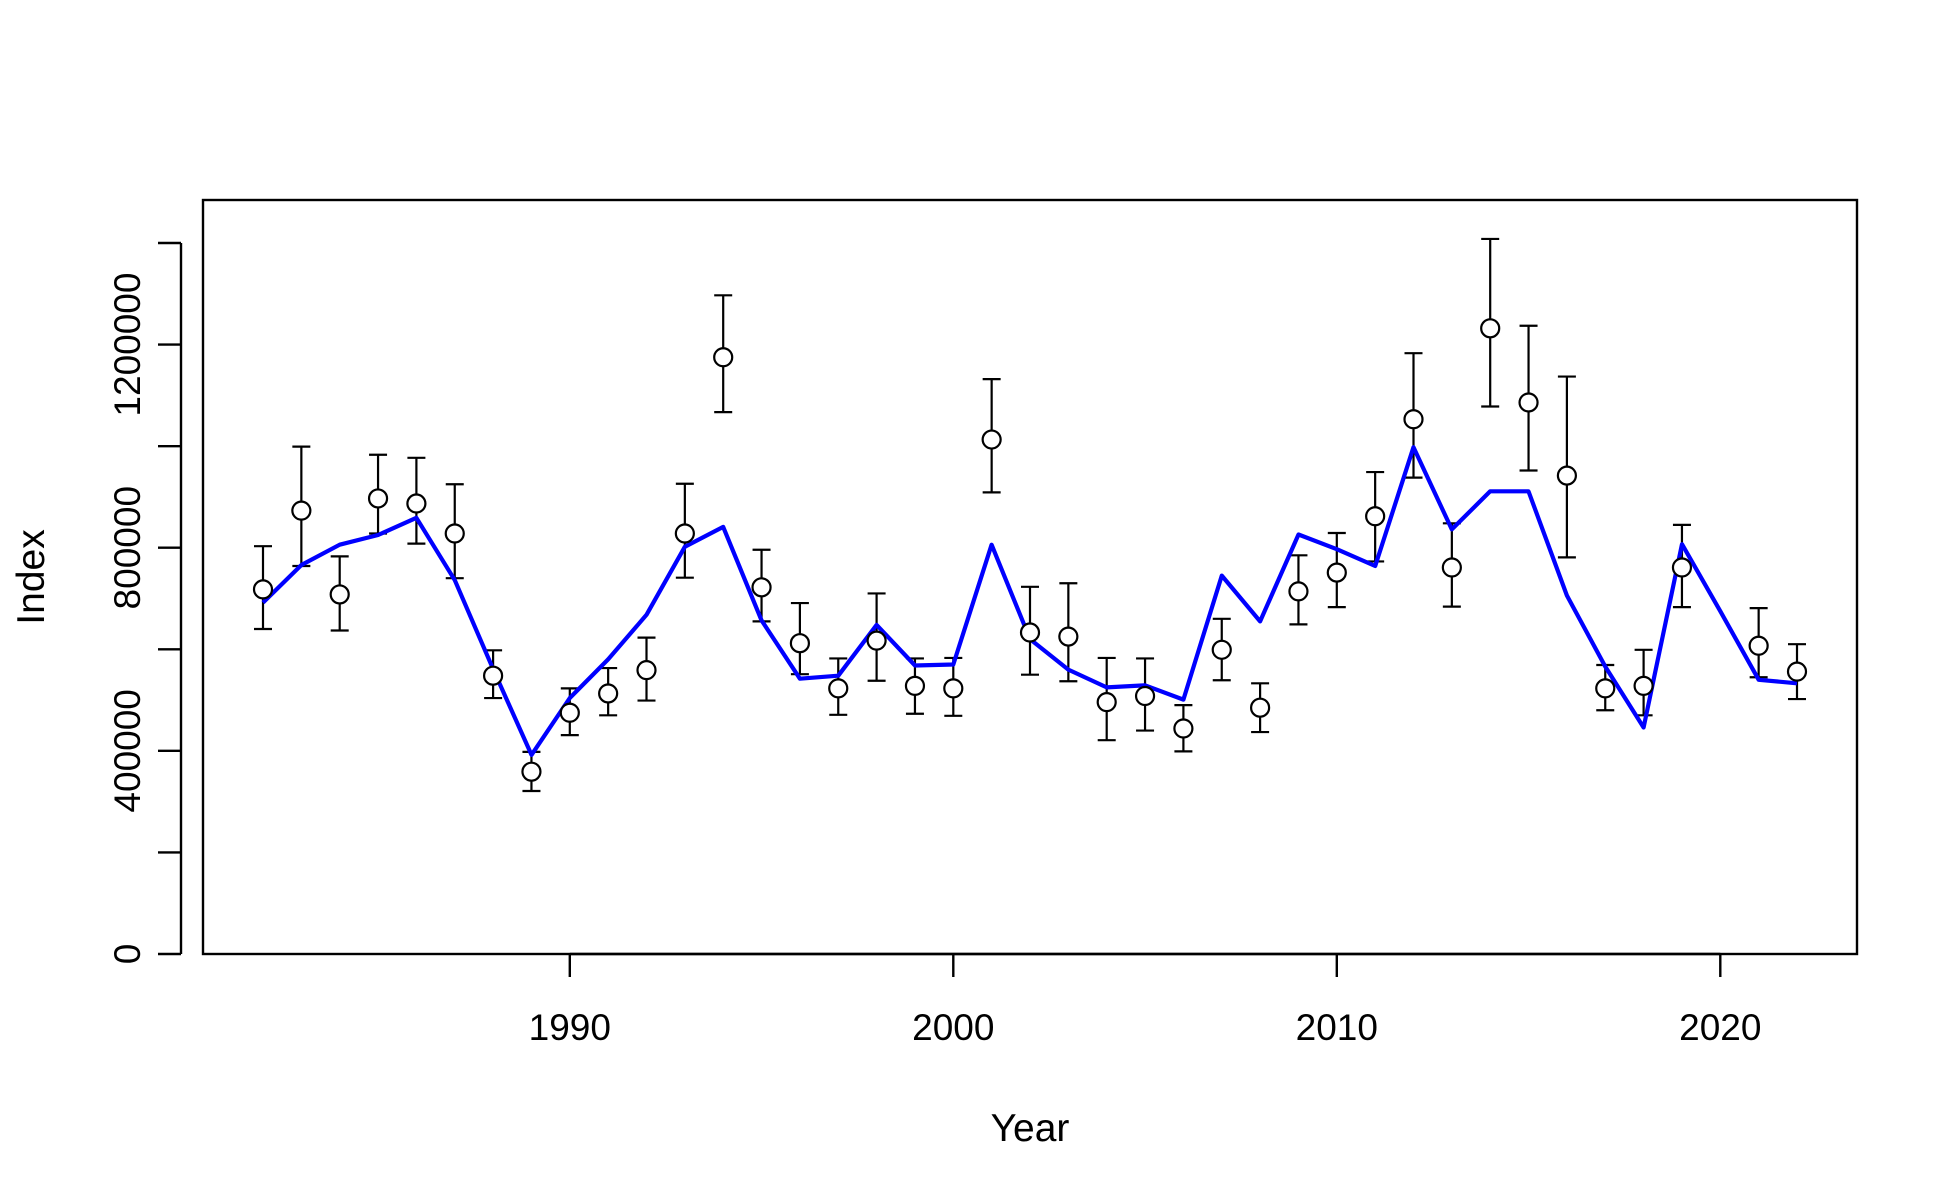 This screenshot has width=1950, height=1200. Describe the element at coordinates (127, 547) in the screenshot. I see `y-tick-label: 800000` at that location.